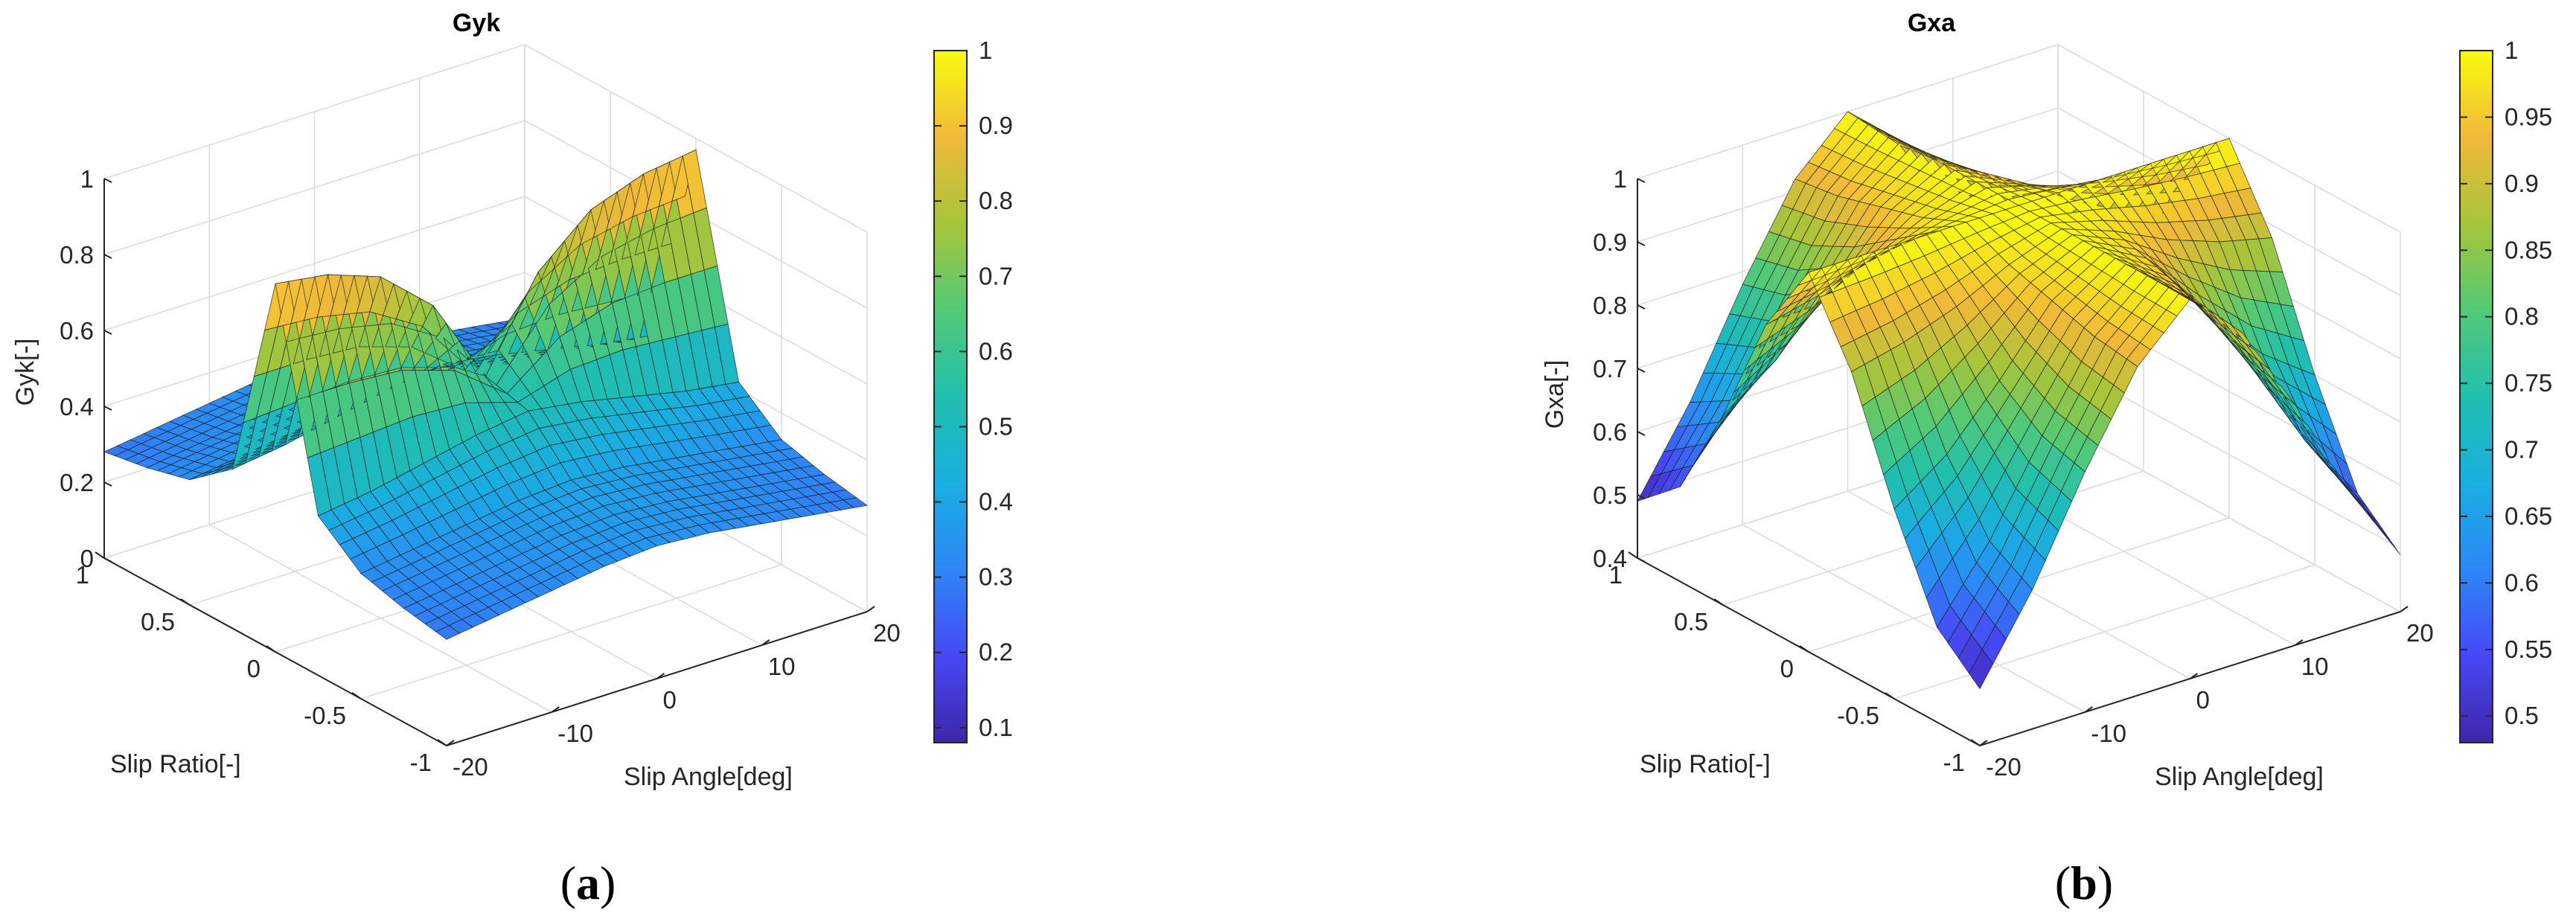 The width and height of the screenshot is (2576, 922). Describe the element at coordinates (77, 331) in the screenshot. I see `z-tick-label: 0.6` at that location.